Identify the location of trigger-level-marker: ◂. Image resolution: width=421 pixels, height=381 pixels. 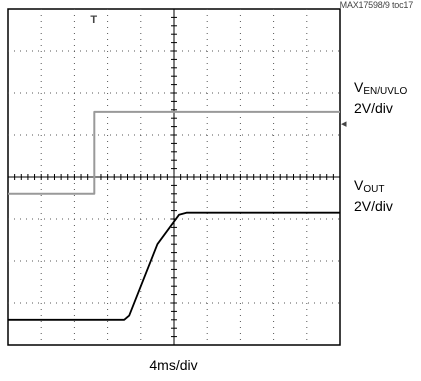
(344, 123).